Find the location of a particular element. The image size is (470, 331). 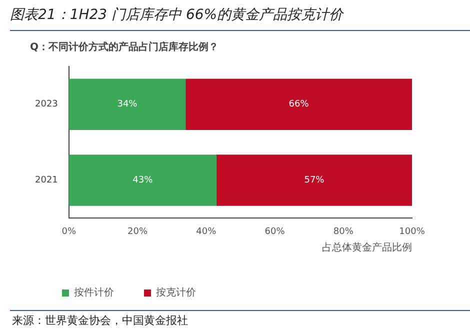

x-tick-label: 20% is located at coordinates (138, 231).